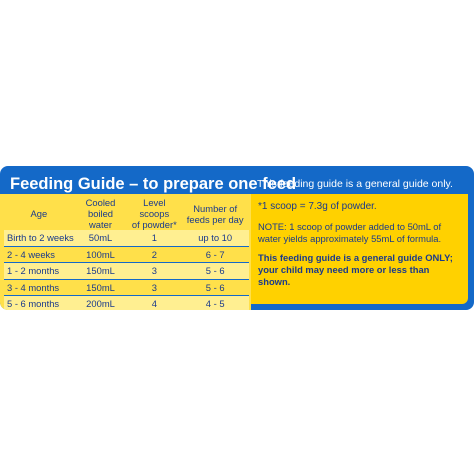 This screenshot has width=474, height=474. I want to click on cell-age: 2 - 4 weeks, so click(39, 254).